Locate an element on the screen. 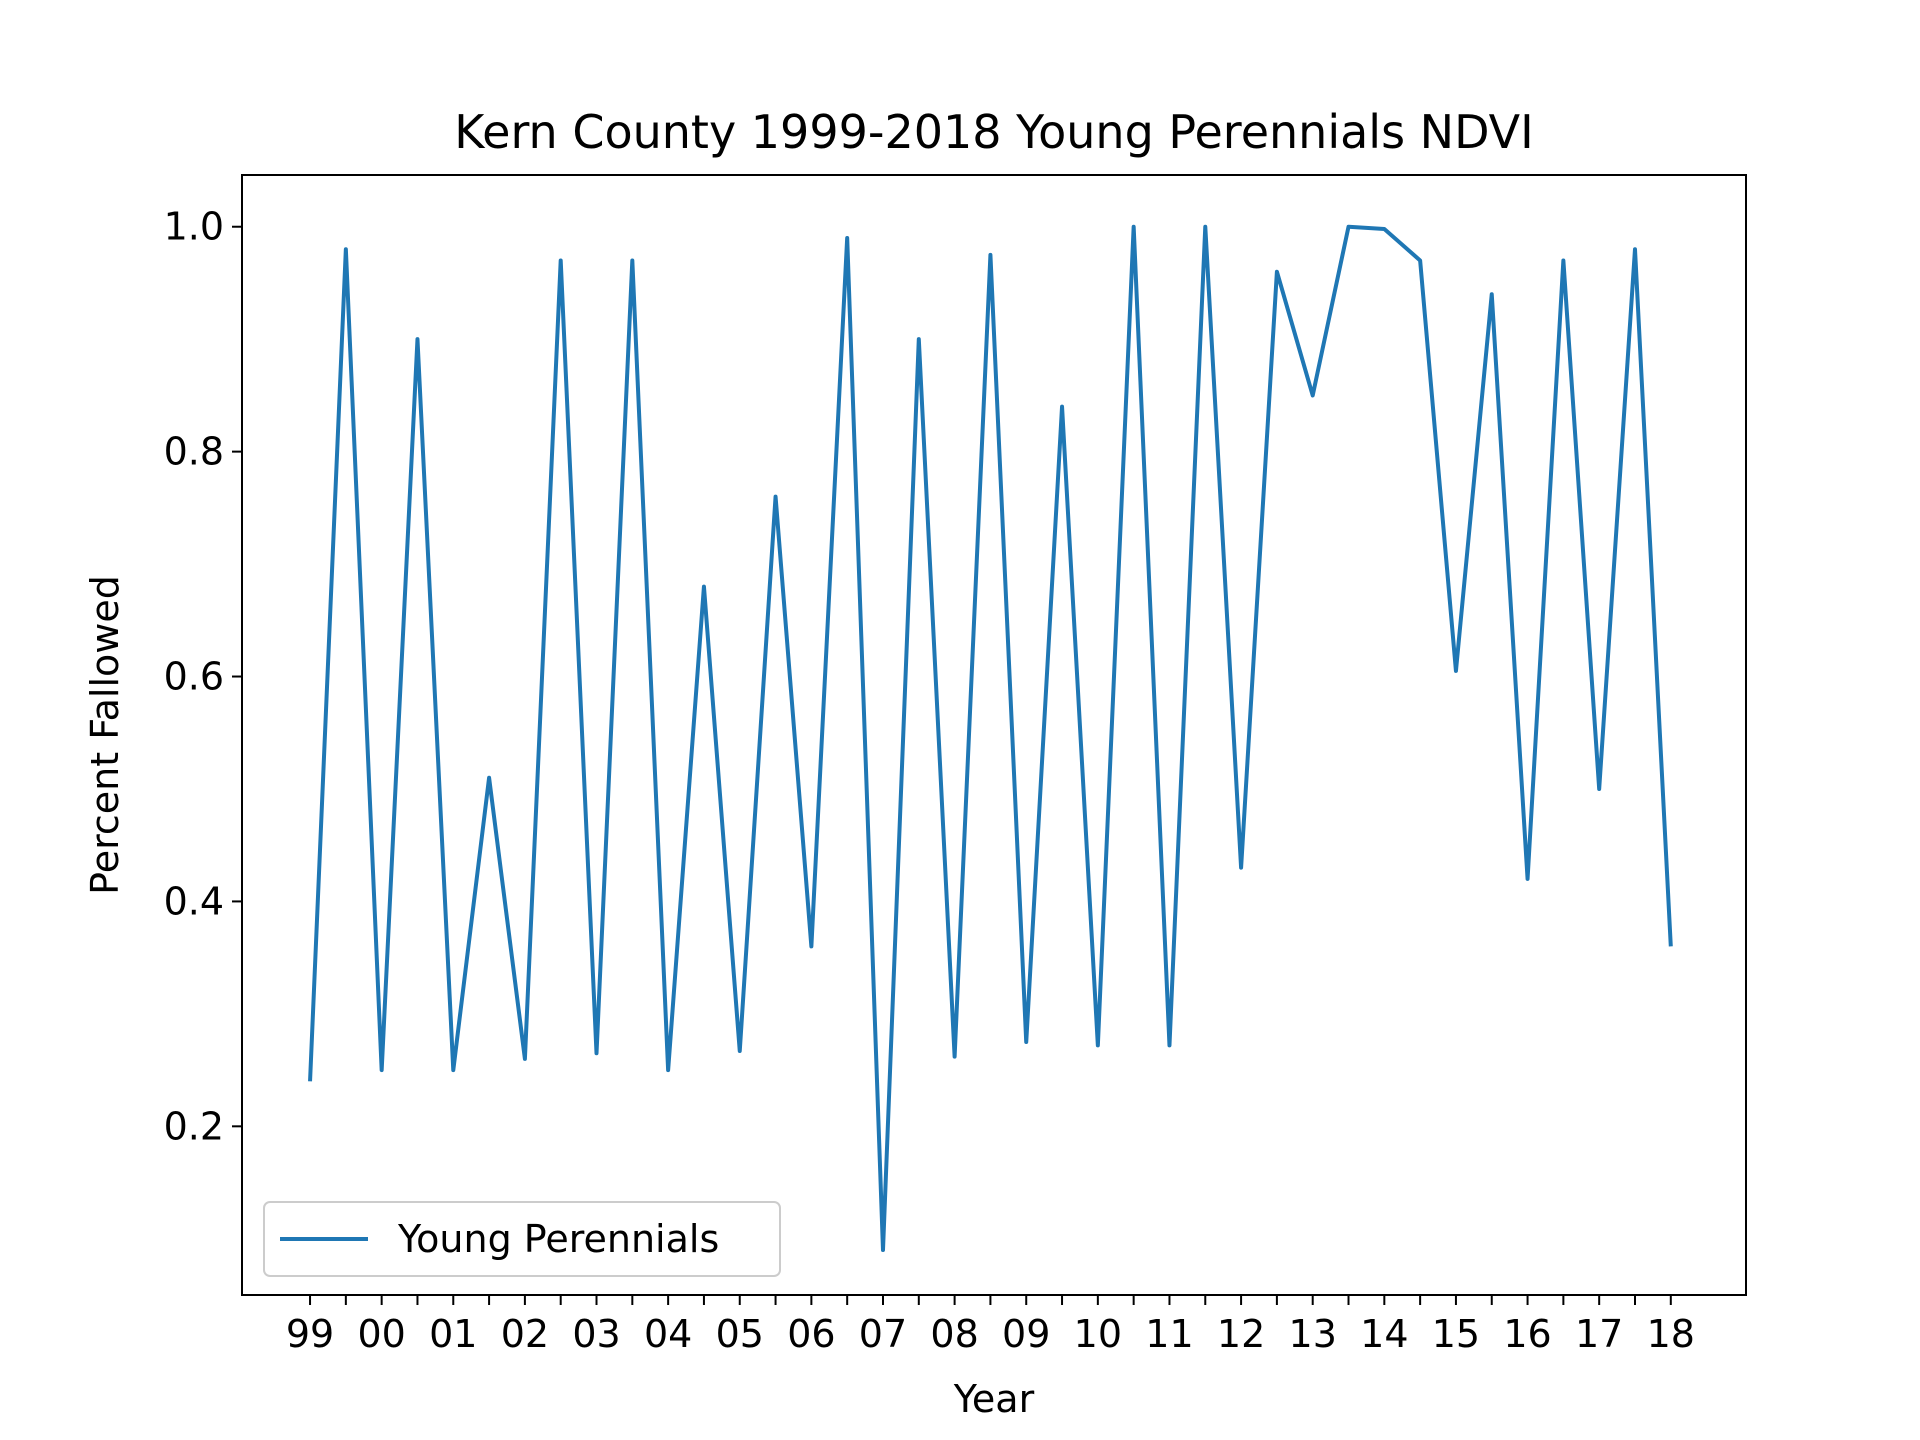 The height and width of the screenshot is (1440, 1920). x-tick-label: 13 is located at coordinates (1313, 1334).